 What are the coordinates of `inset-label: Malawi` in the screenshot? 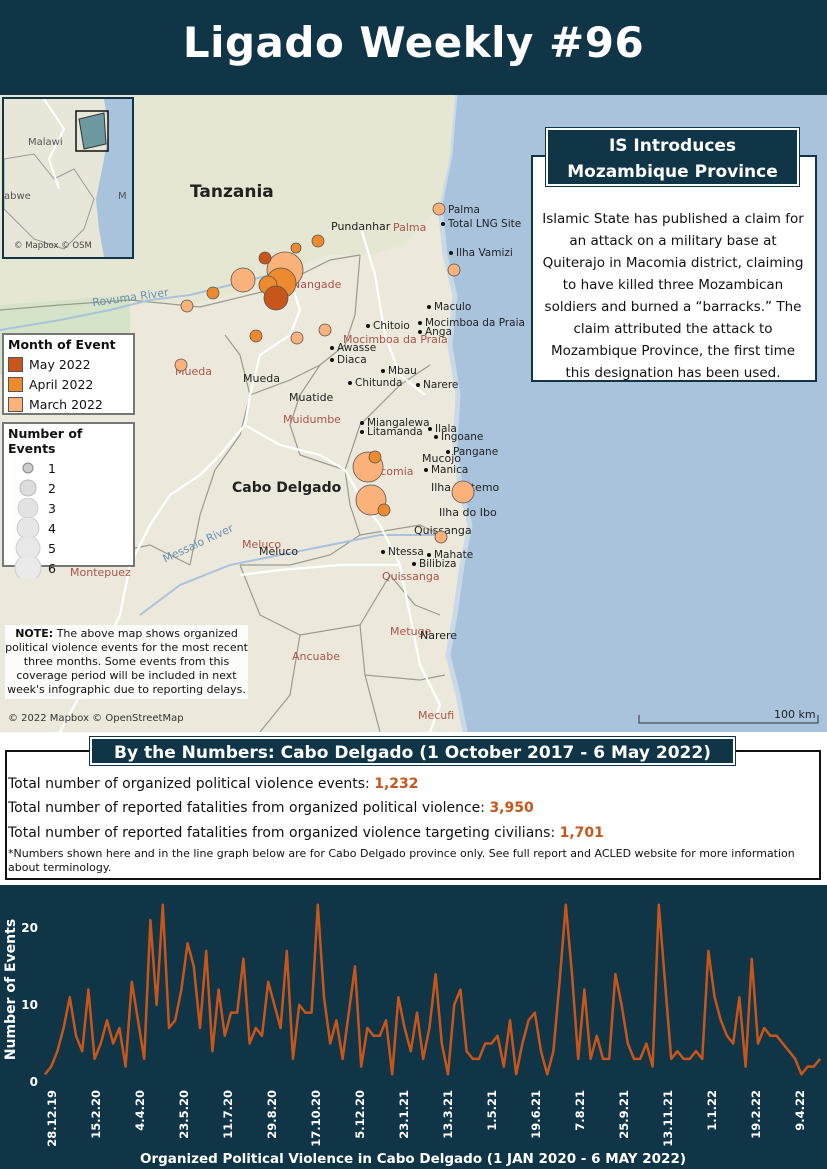 It's located at (45, 142).